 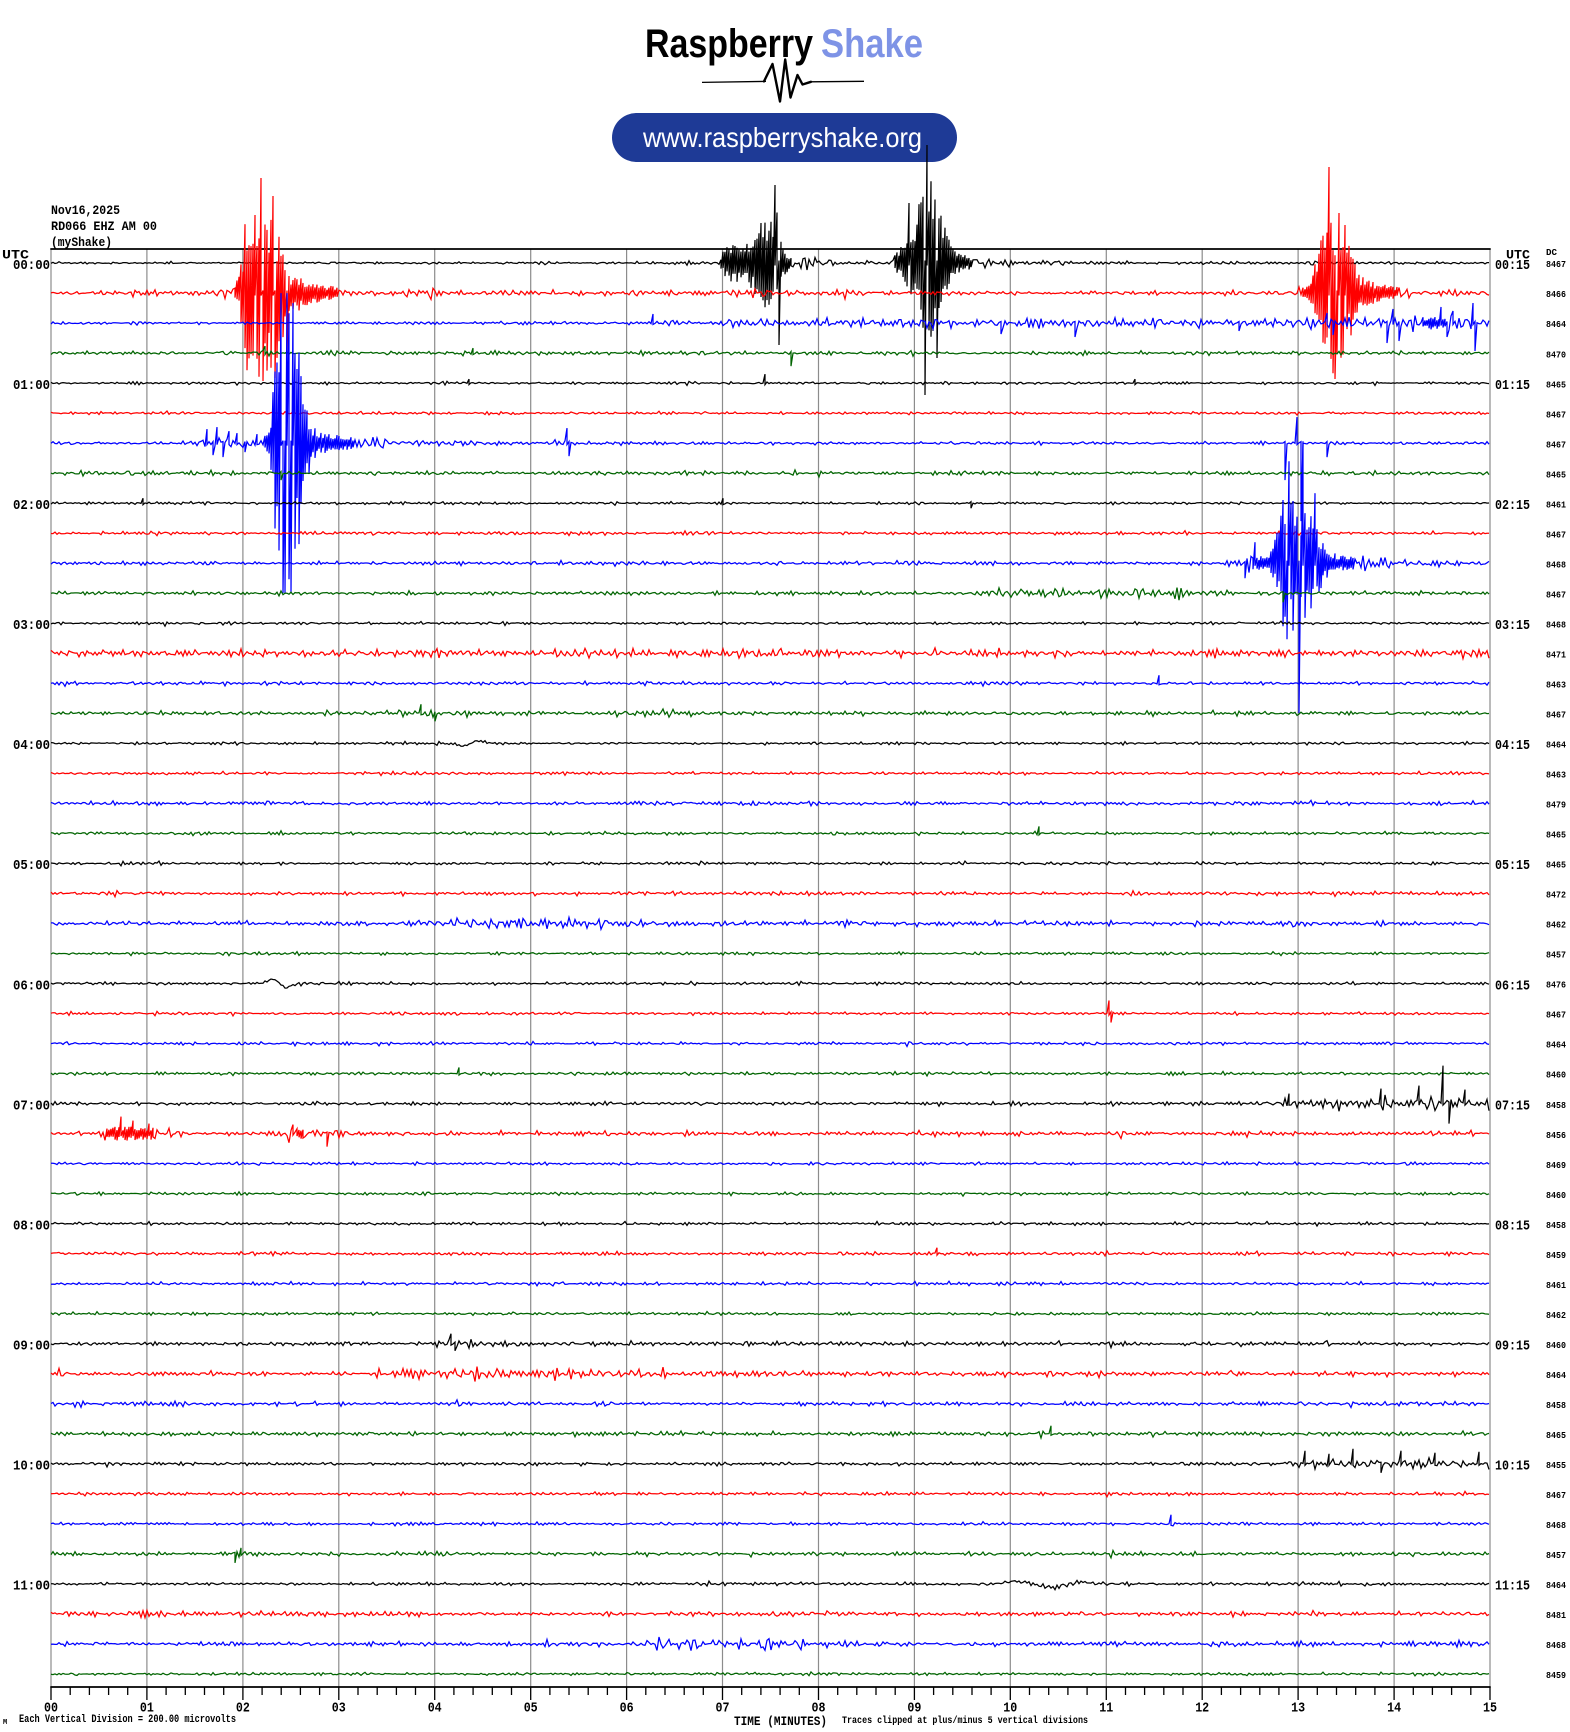 What do you see at coordinates (782, 137) in the screenshot?
I see `svg-text: www.raspberryshake.org` at bounding box center [782, 137].